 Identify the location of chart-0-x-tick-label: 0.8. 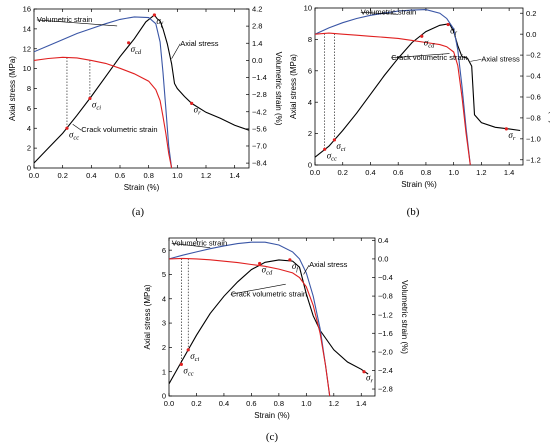
(148, 175).